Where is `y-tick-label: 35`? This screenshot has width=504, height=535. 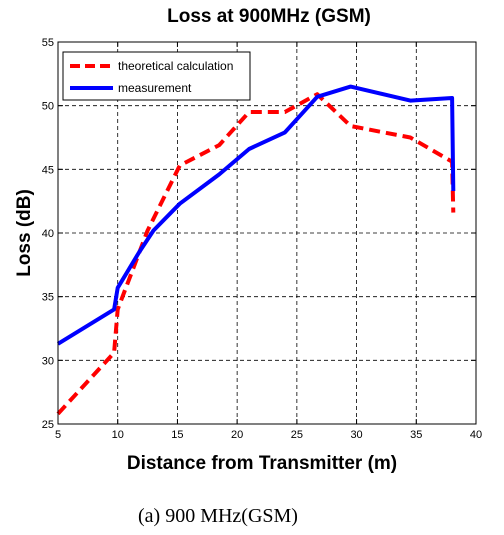 y-tick-label: 35 is located at coordinates (48, 298).